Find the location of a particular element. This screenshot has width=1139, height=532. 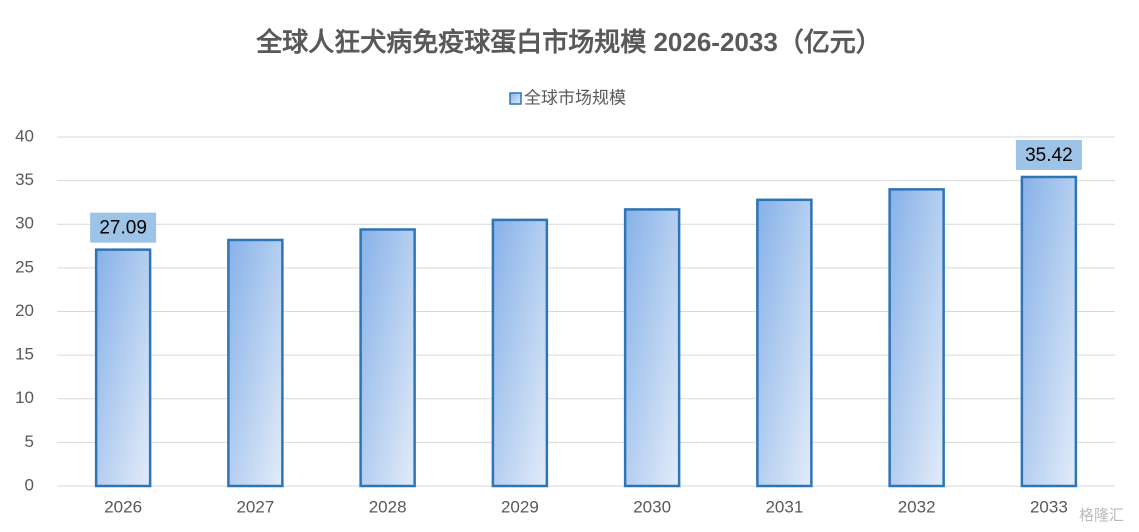

data-label: 35.42 is located at coordinates (1049, 155).